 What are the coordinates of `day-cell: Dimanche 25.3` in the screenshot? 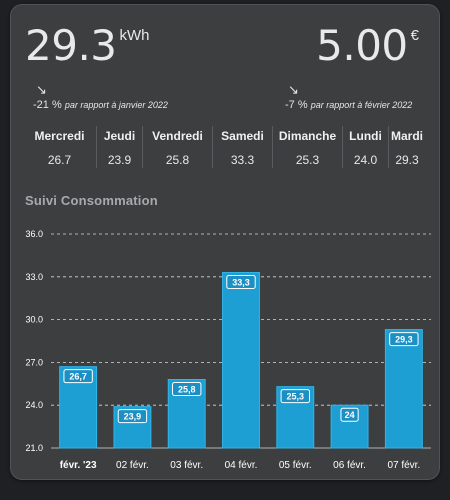 It's located at (308, 147).